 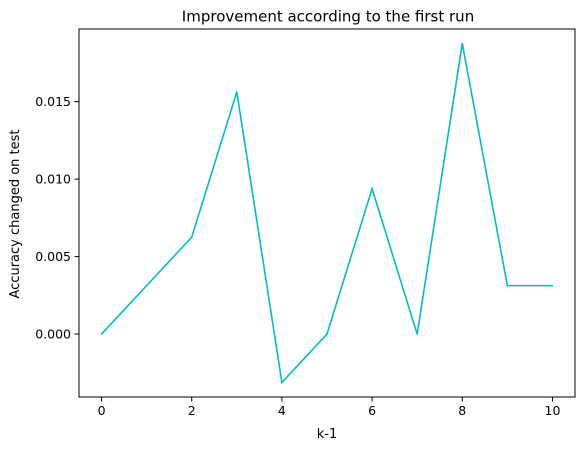 What do you see at coordinates (328, 17) in the screenshot?
I see `chart-title: Improvement according to the first run` at bounding box center [328, 17].